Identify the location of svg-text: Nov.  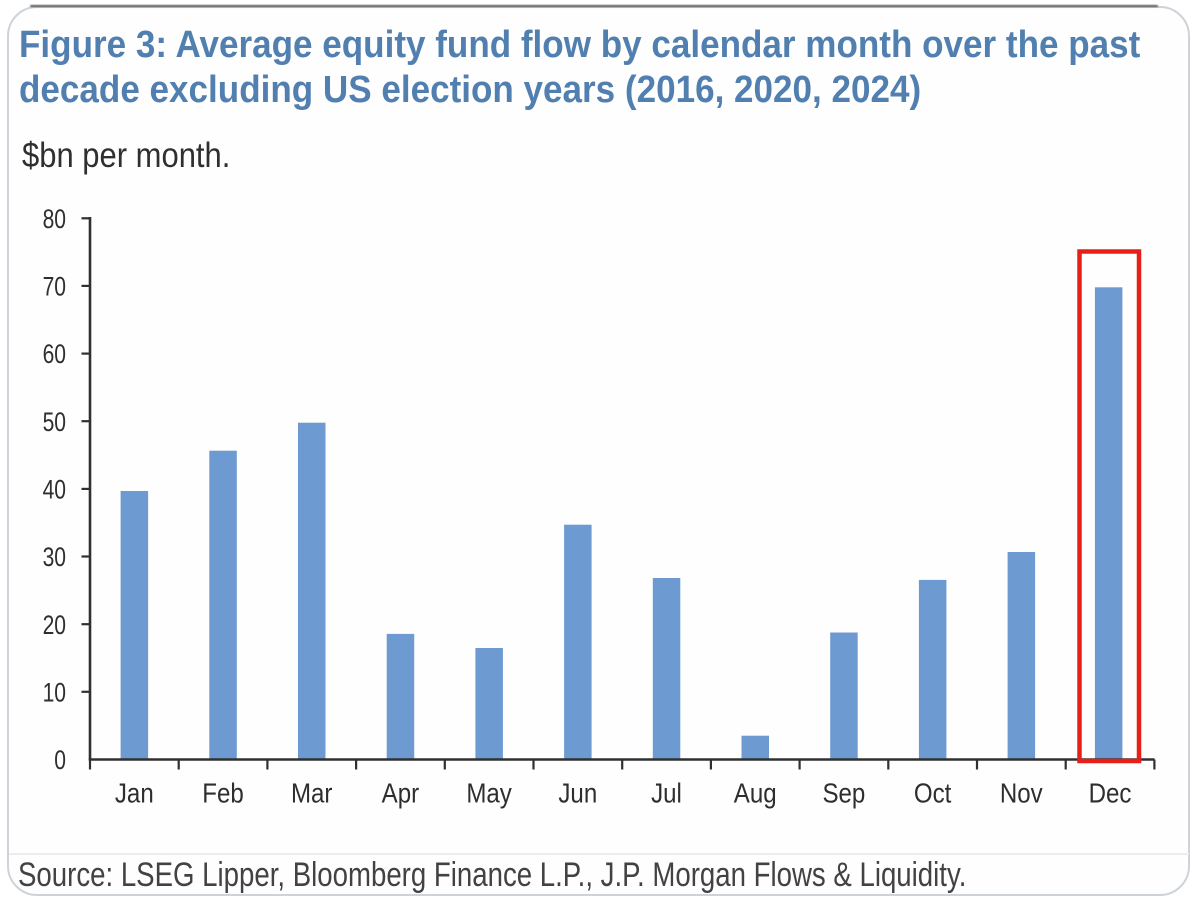
(1021, 793).